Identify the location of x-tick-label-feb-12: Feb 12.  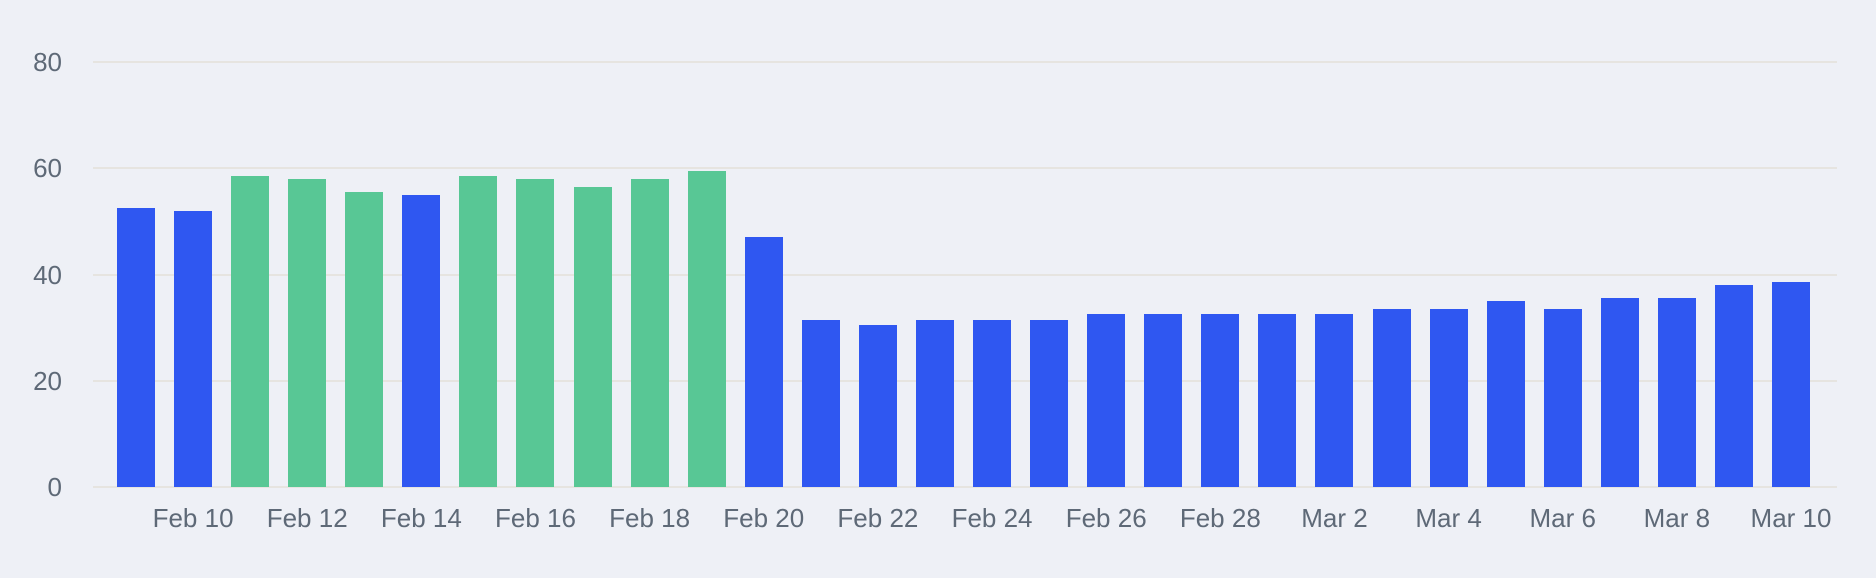
(307, 518).